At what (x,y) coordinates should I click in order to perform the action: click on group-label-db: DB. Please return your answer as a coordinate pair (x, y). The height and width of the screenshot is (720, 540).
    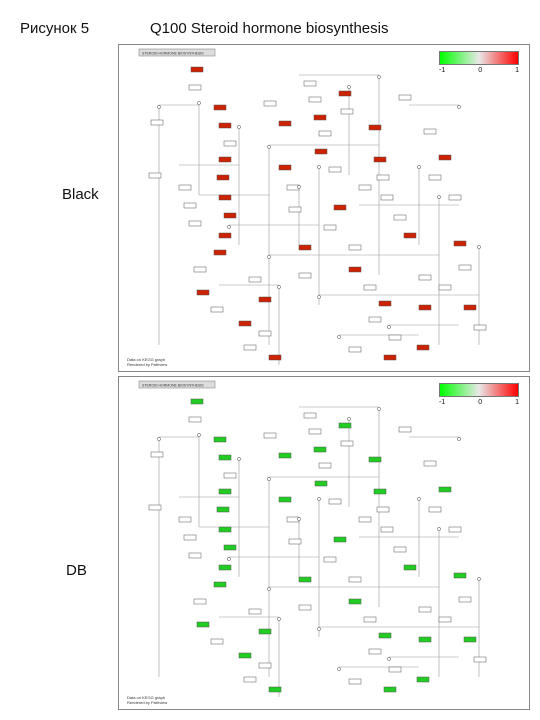
    Looking at the image, I should click on (76, 570).